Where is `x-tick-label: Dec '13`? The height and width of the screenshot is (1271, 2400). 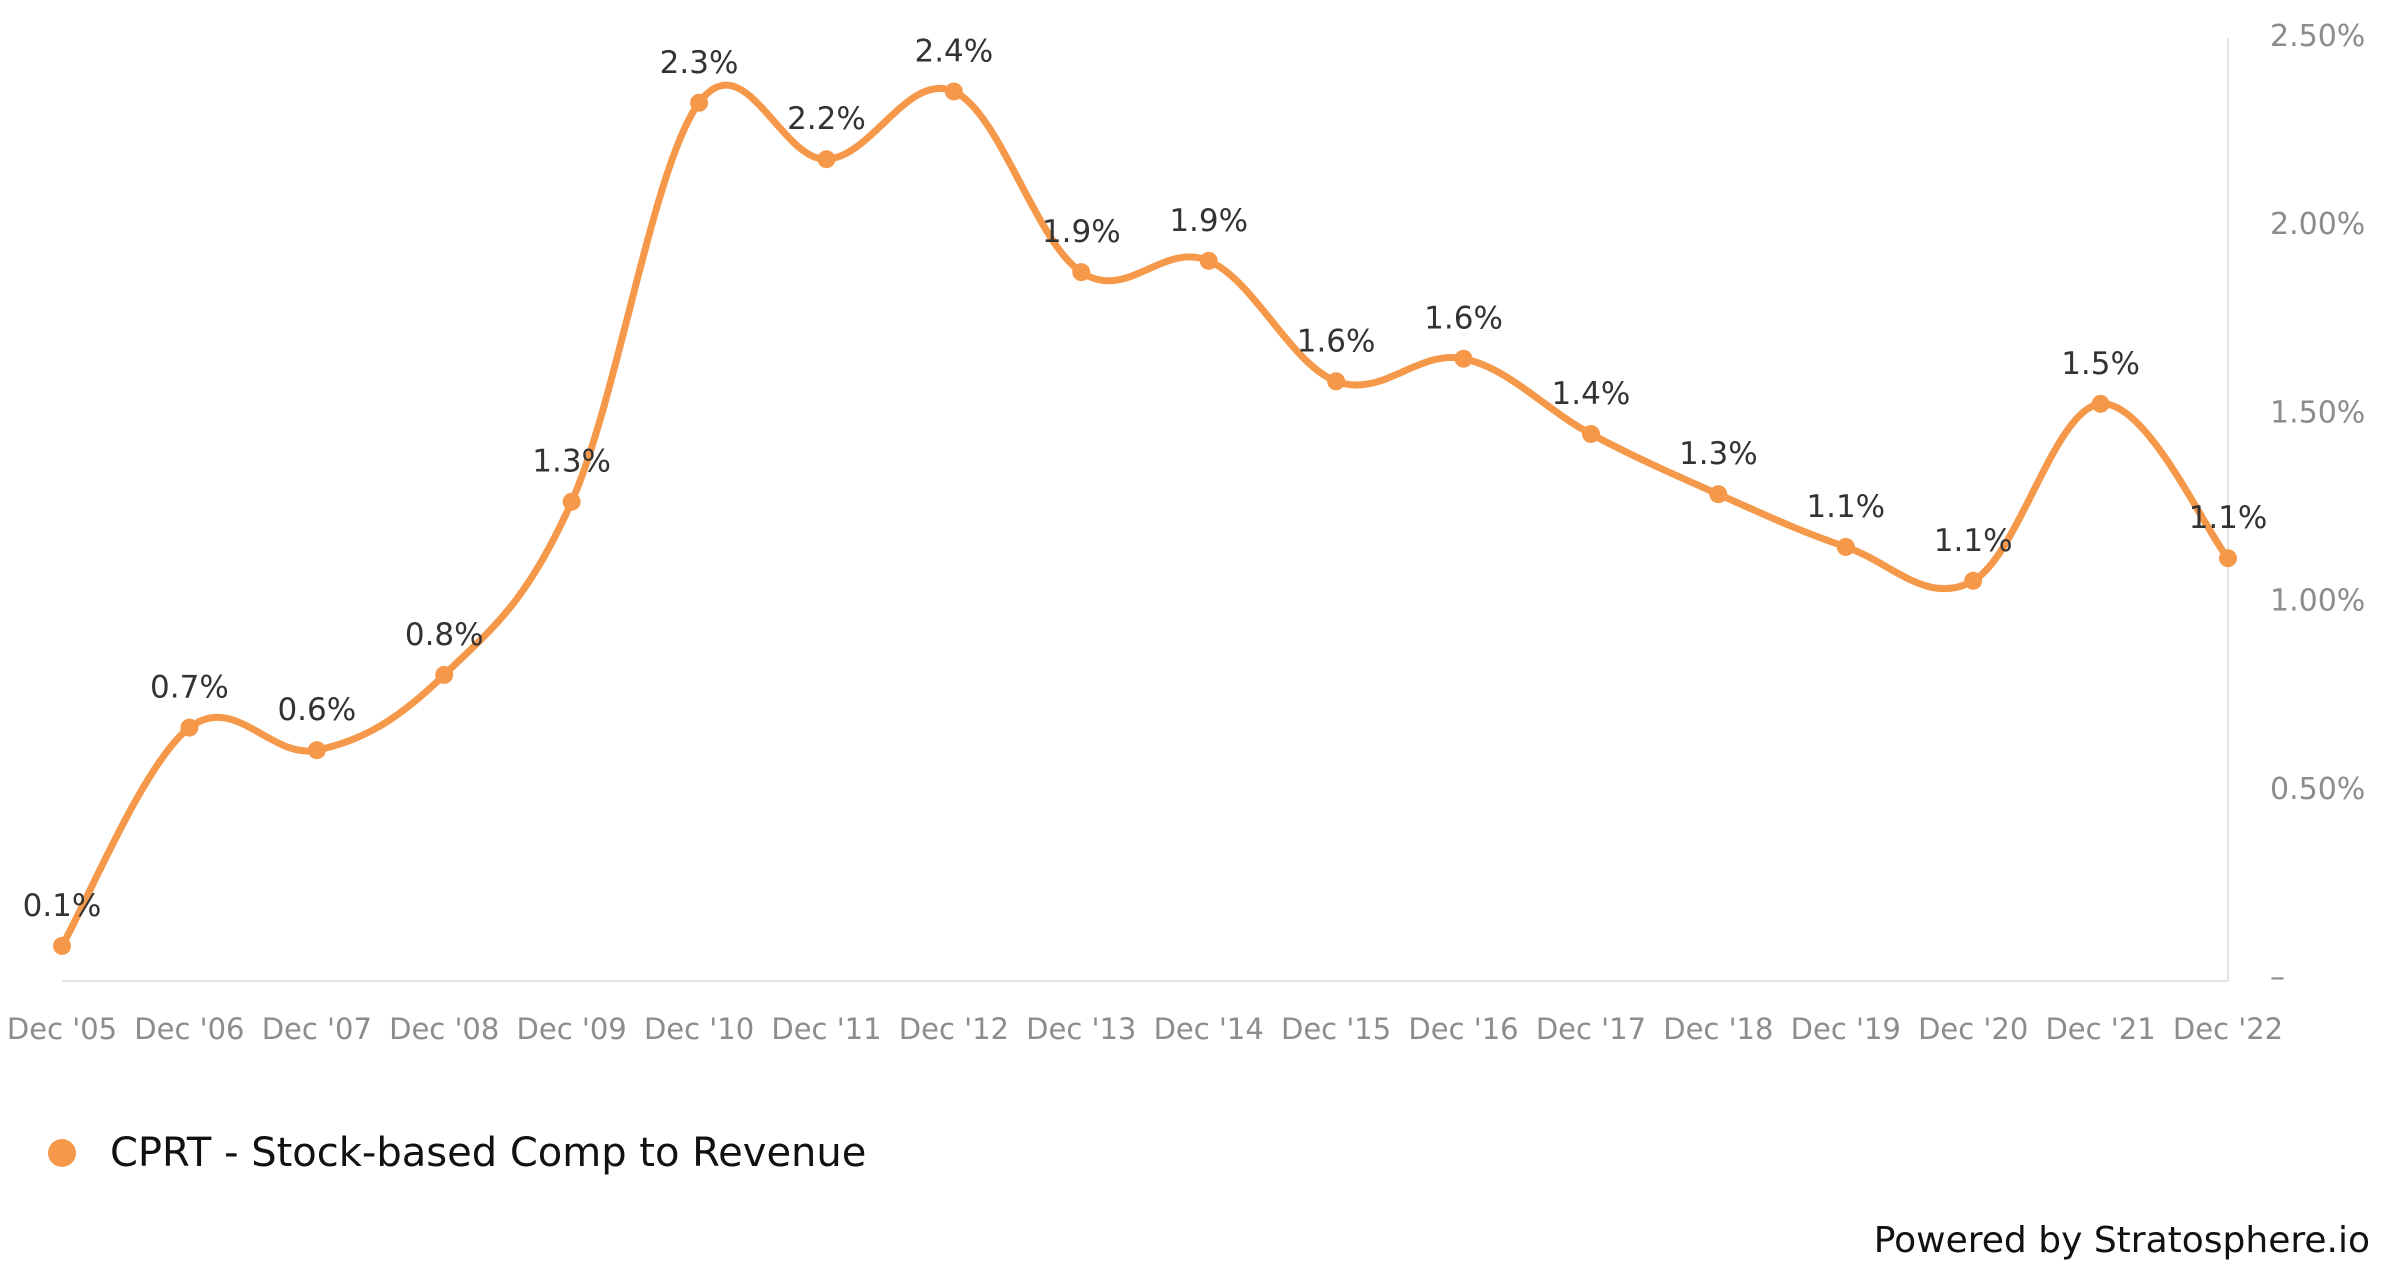
x-tick-label: Dec '13 is located at coordinates (1081, 1029).